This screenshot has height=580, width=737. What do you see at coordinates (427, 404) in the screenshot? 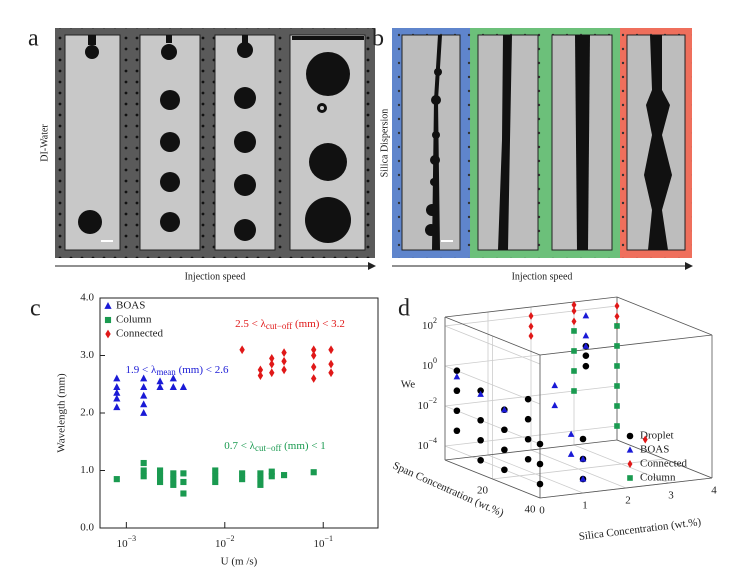
I see `z-tick-label: 10⁻²` at bounding box center [427, 404].